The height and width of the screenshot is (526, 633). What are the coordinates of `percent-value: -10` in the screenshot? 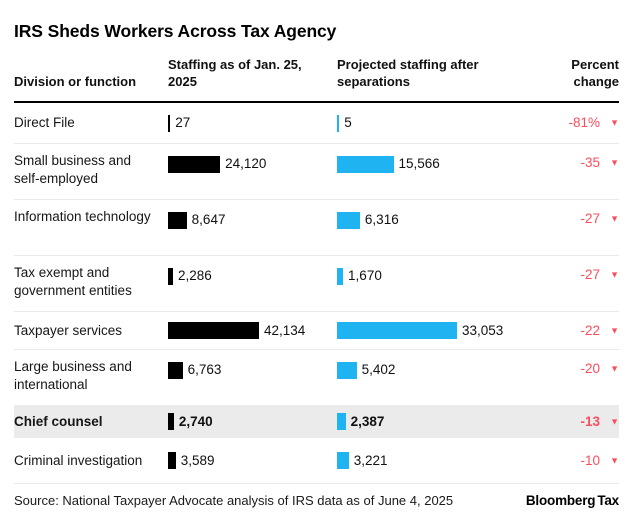 It's located at (590, 460).